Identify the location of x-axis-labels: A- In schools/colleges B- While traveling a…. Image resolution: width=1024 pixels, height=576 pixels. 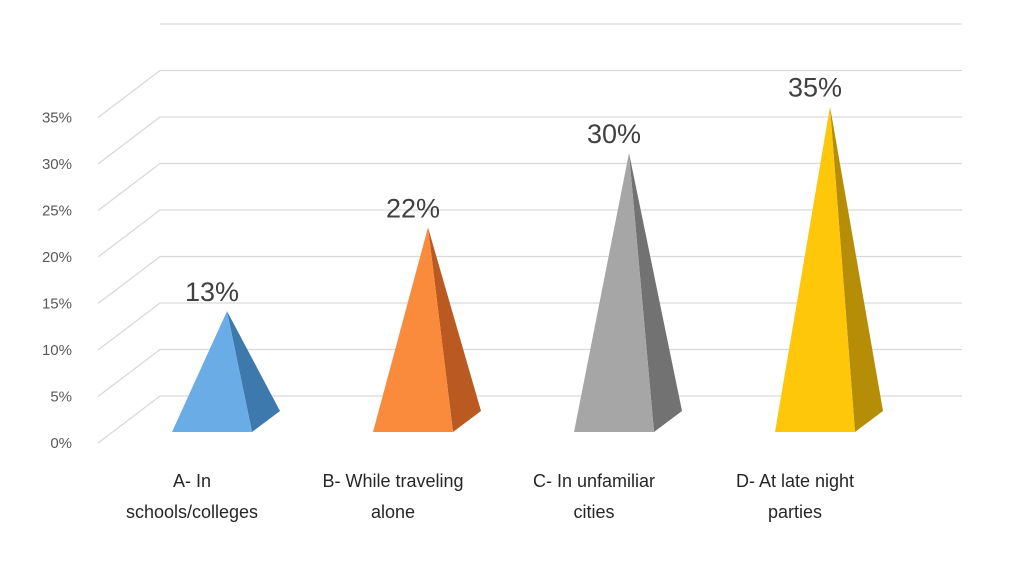
(490, 496).